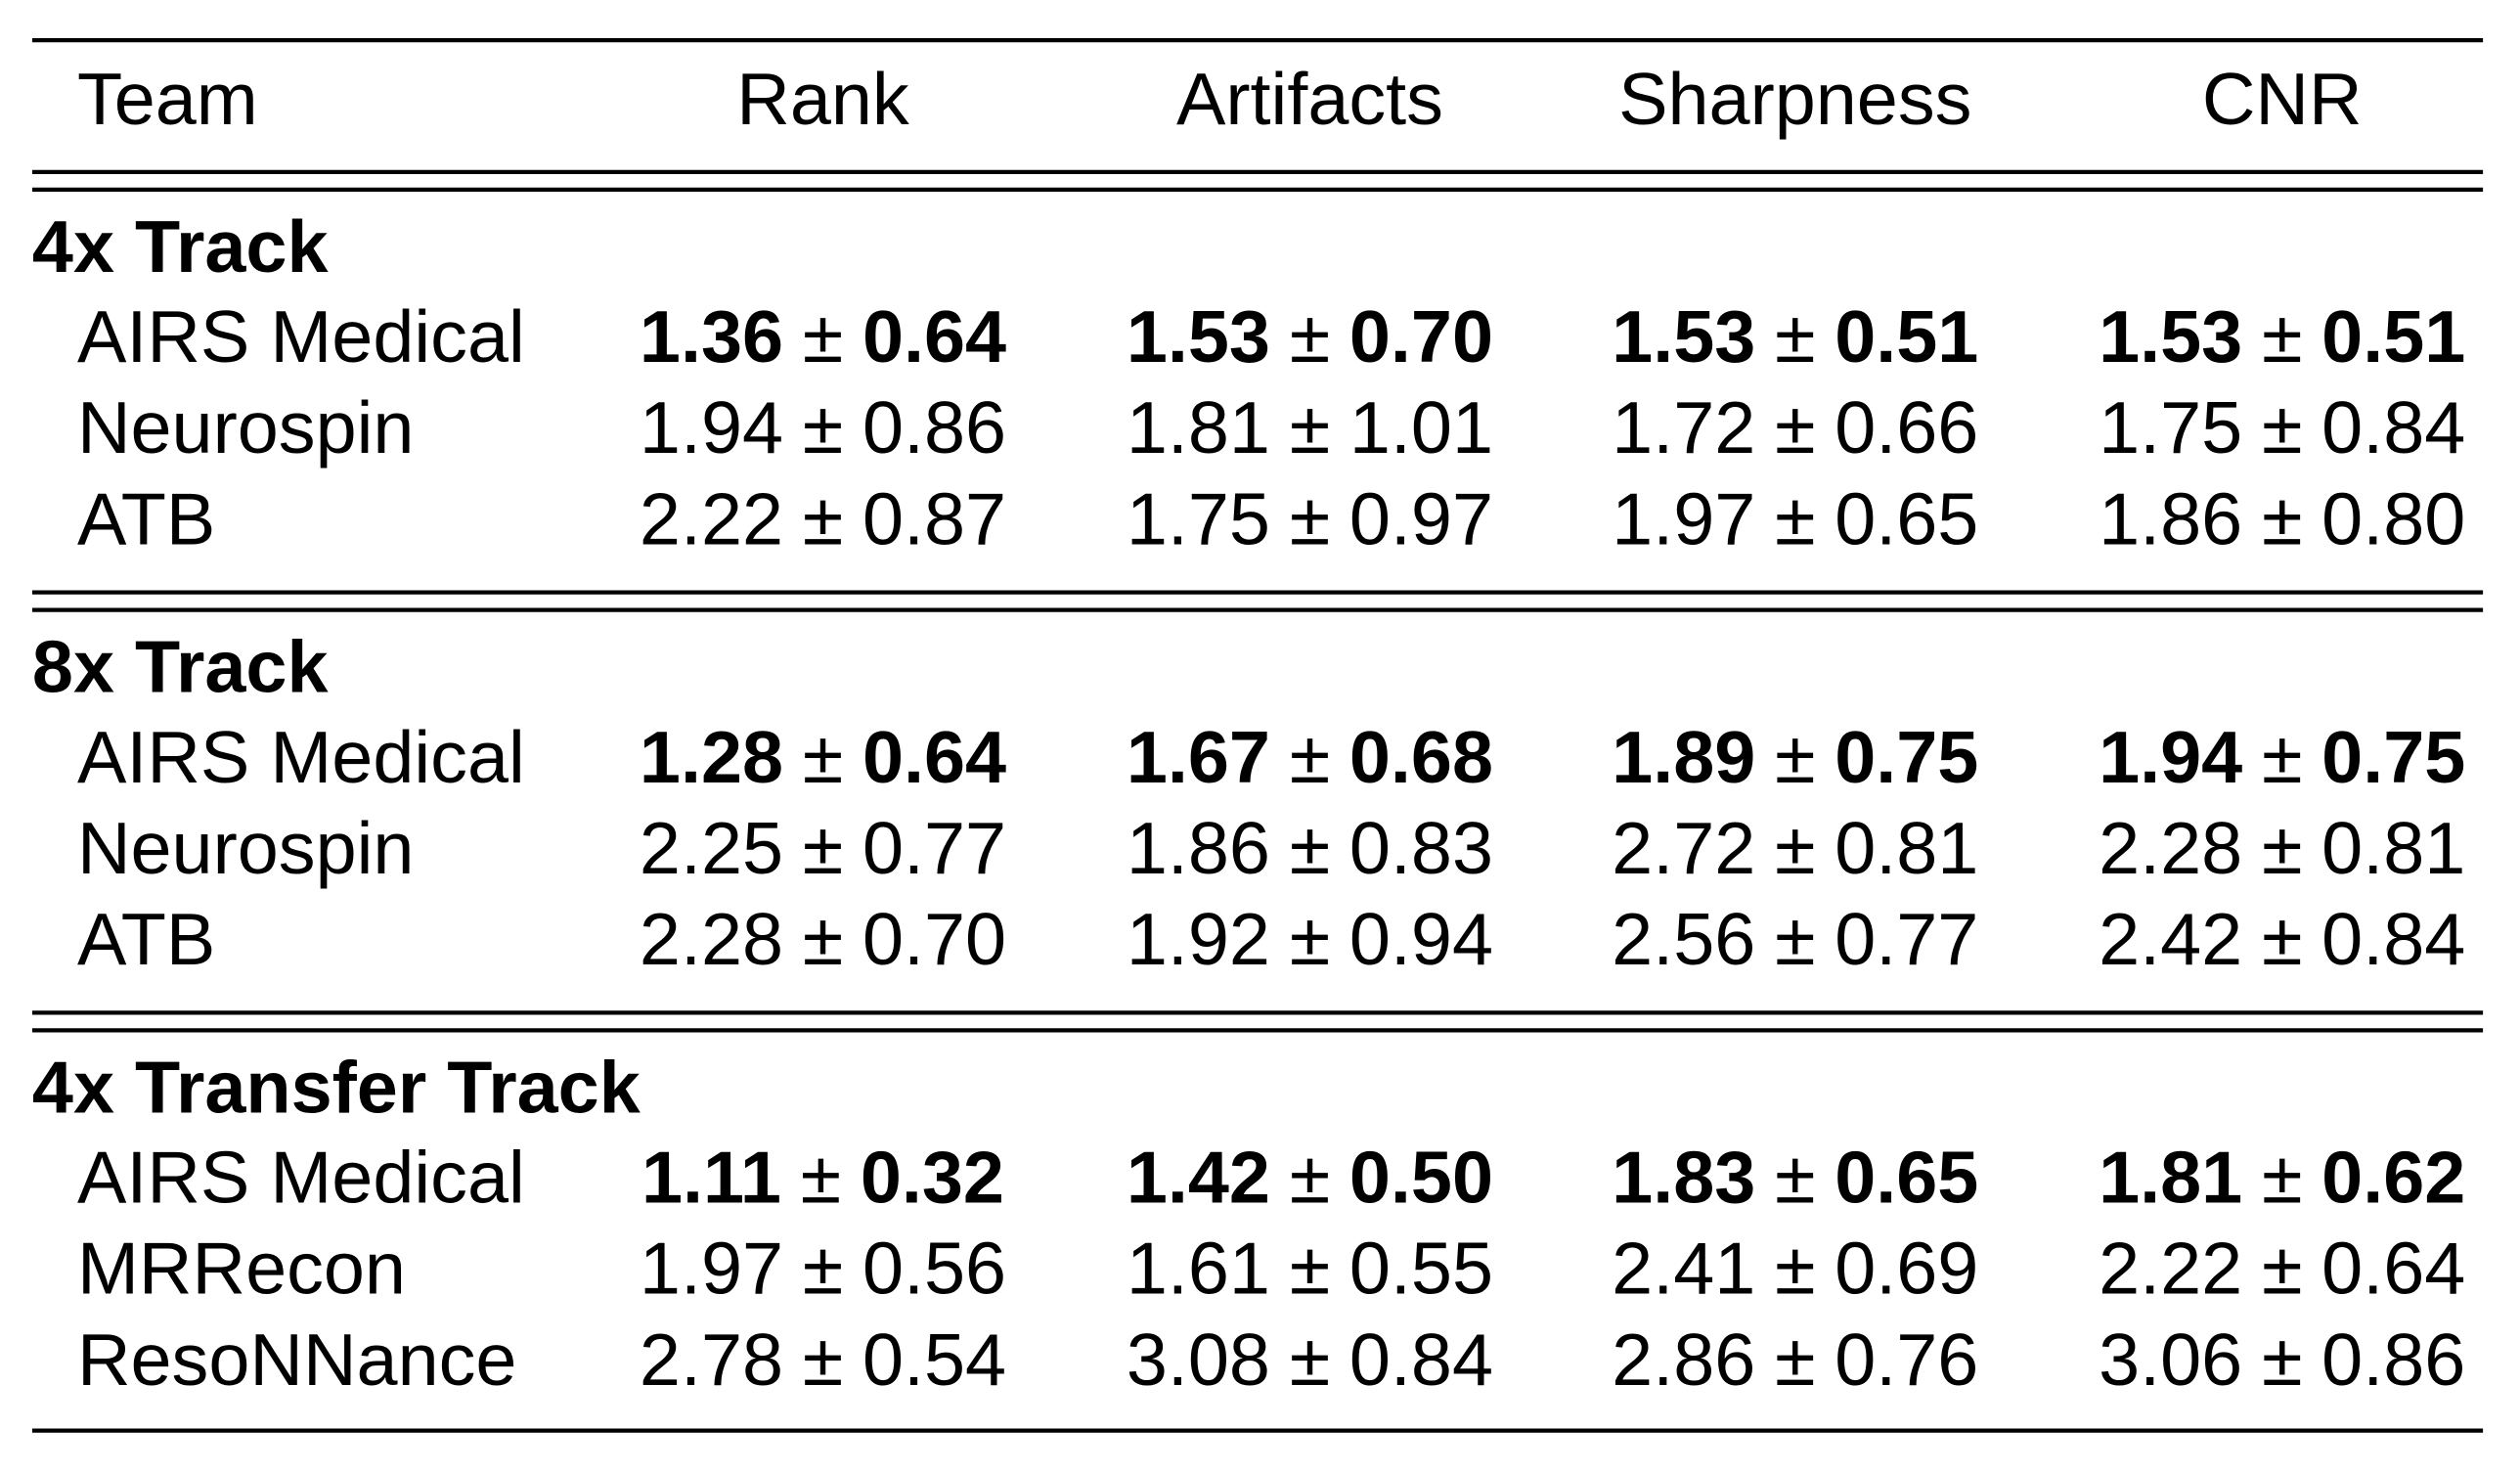 Image resolution: width=2520 pixels, height=1474 pixels. Describe the element at coordinates (2170, 849) in the screenshot. I see `mean: 2.28` at that location.